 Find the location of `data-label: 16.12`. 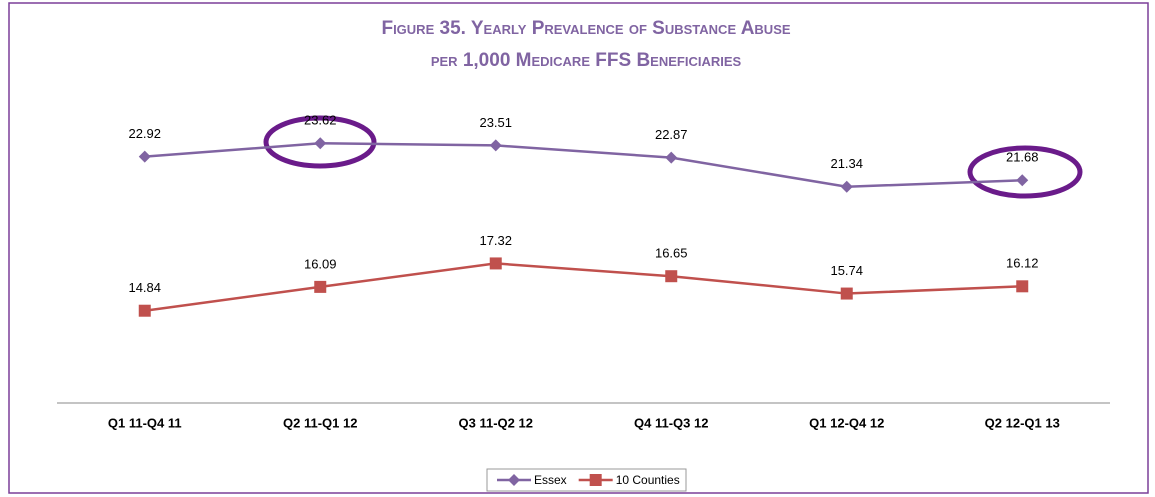

data-label: 16.12 is located at coordinates (1022, 263).